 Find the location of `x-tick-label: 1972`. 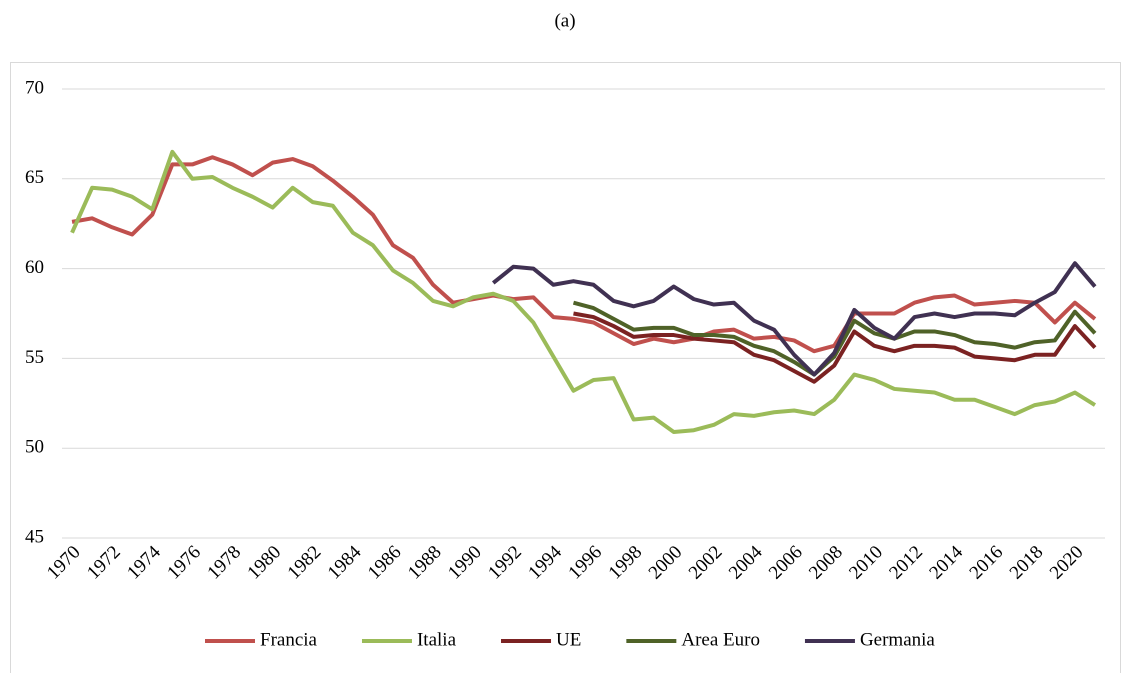

x-tick-label: 1972 is located at coordinates (104, 563).